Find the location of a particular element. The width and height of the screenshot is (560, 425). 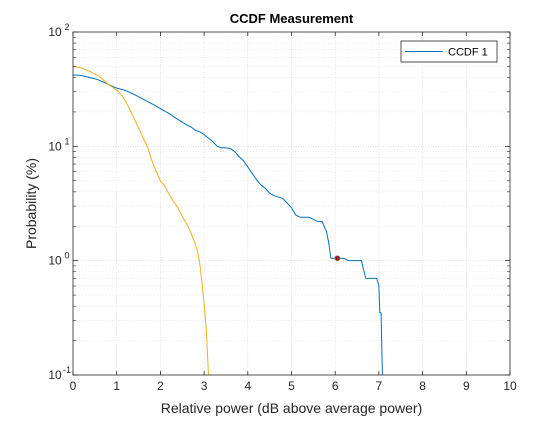

legend-label: CCDF 1 is located at coordinates (468, 53).